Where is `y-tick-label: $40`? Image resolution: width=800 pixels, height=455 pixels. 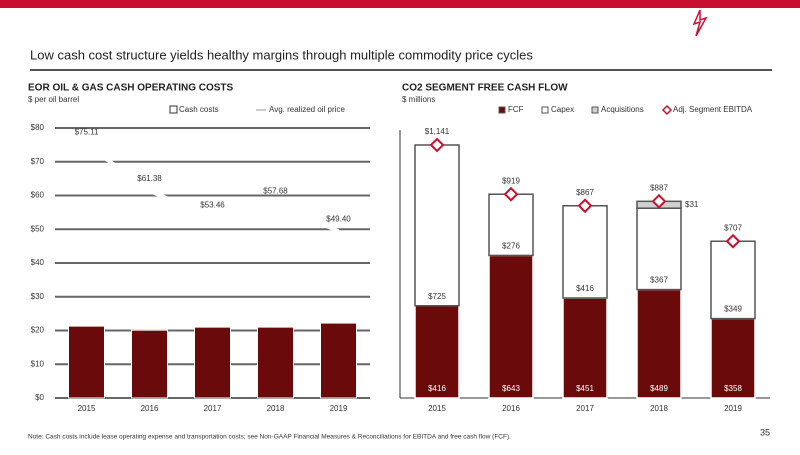 y-tick-label: $40 is located at coordinates (38, 262).